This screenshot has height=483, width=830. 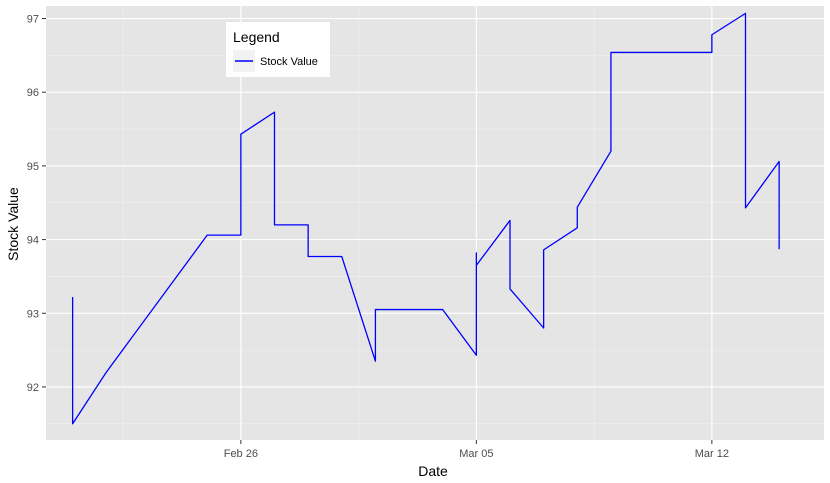 What do you see at coordinates (256, 37) in the screenshot?
I see `legend-title: Legend` at bounding box center [256, 37].